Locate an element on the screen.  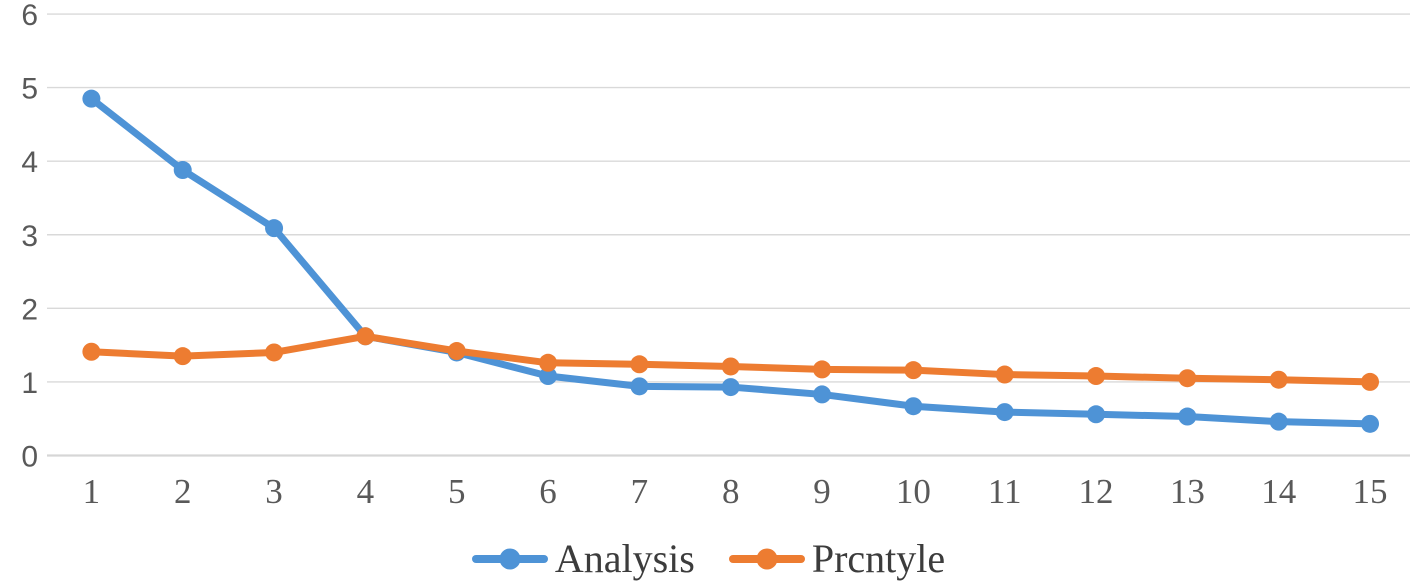
prcntyle-line-marker-icon is located at coordinates (766, 559).